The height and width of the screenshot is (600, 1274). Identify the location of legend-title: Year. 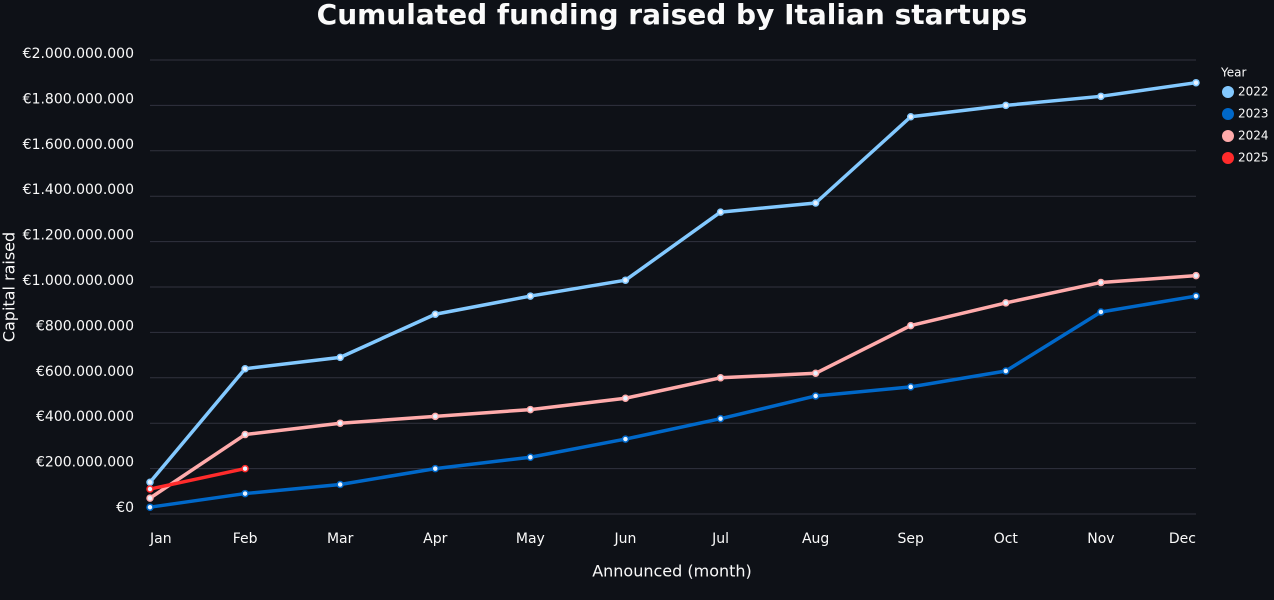
(1233, 73).